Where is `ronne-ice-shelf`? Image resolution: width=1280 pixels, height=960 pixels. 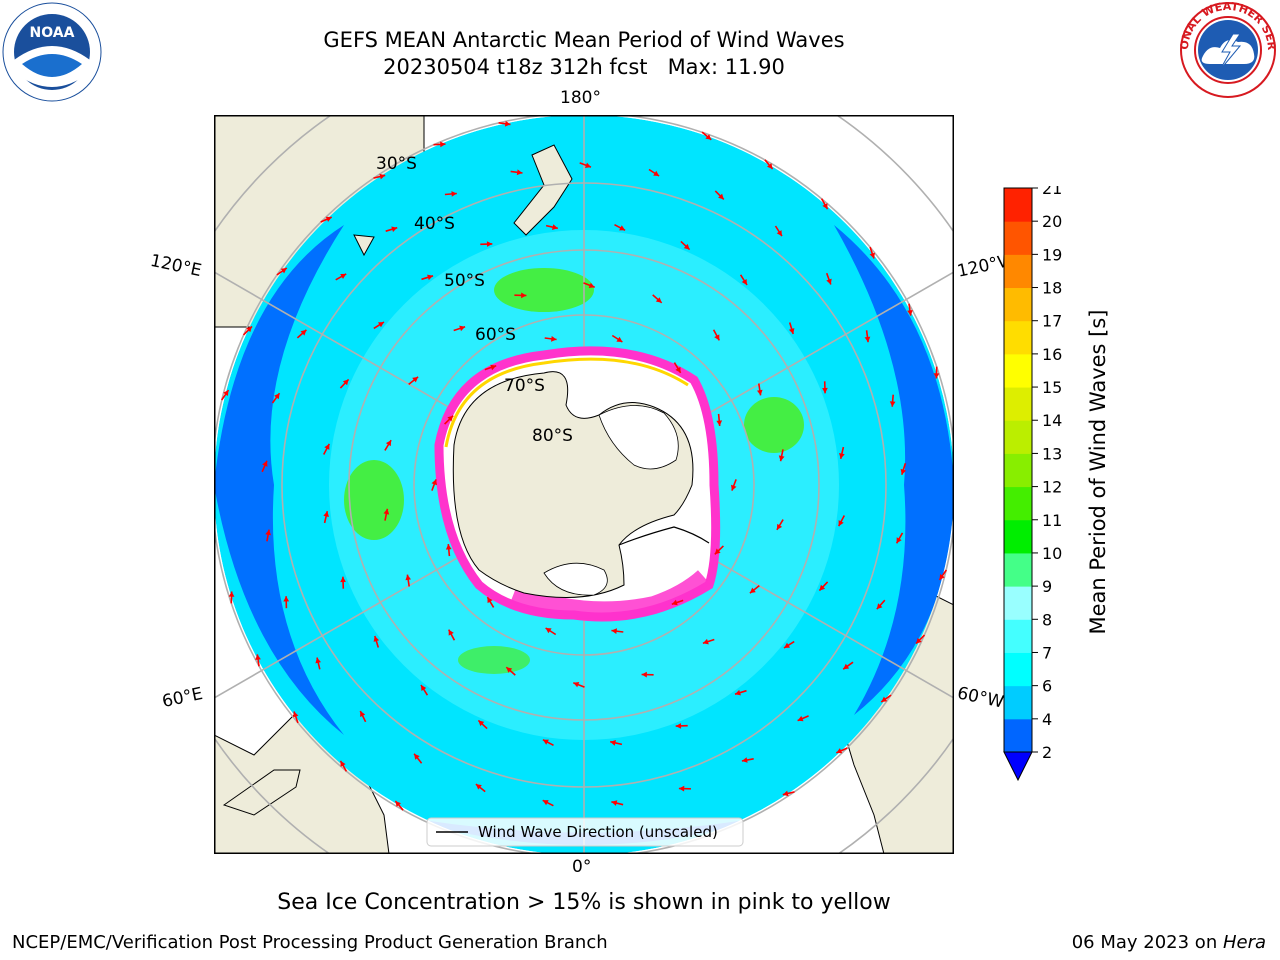
ronne-ice-shelf is located at coordinates (575, 579).